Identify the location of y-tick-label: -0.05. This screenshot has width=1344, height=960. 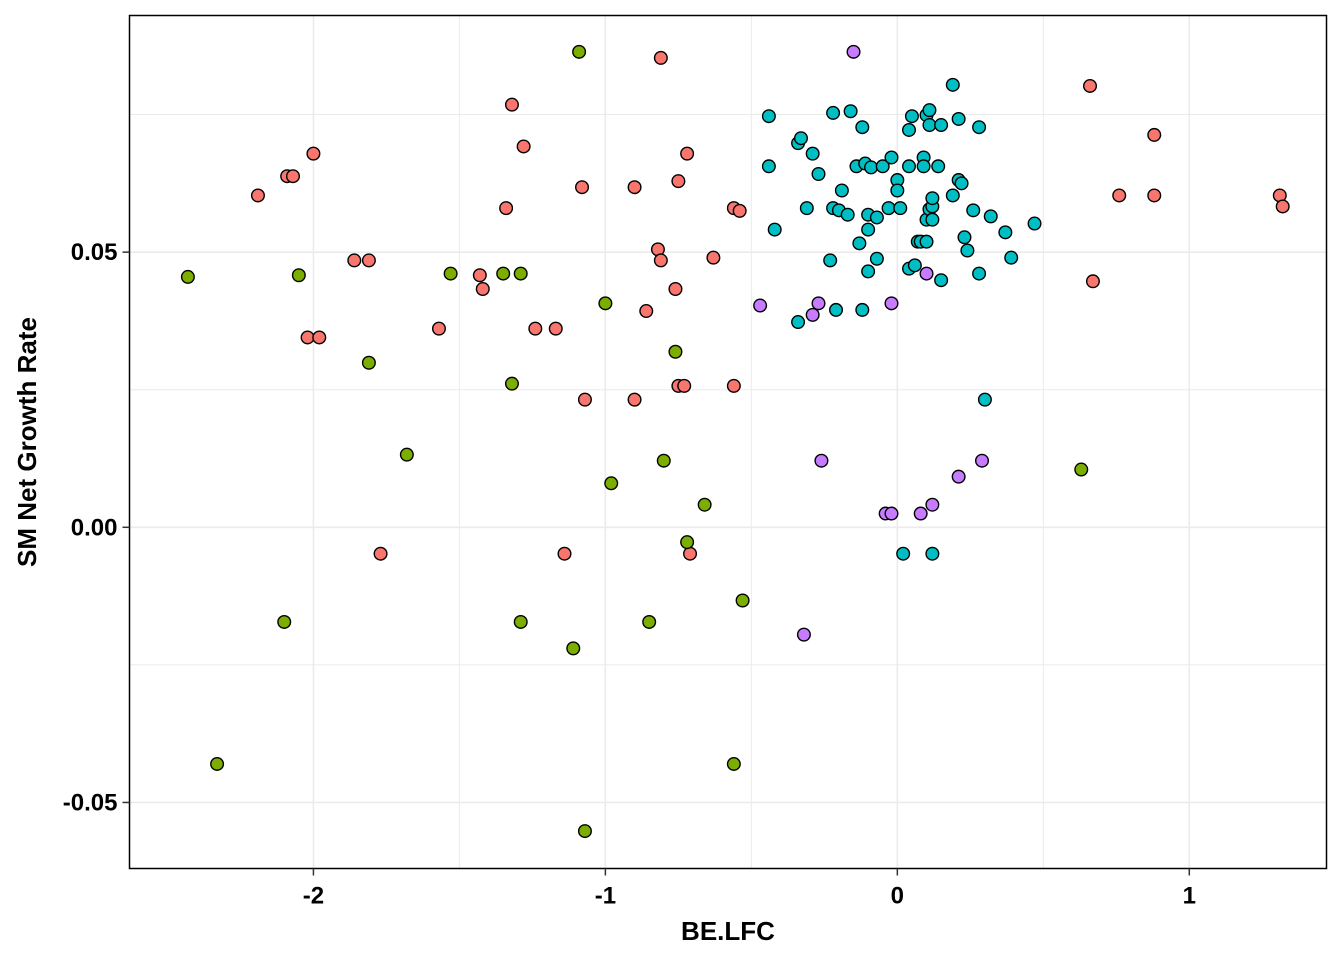
(90, 802).